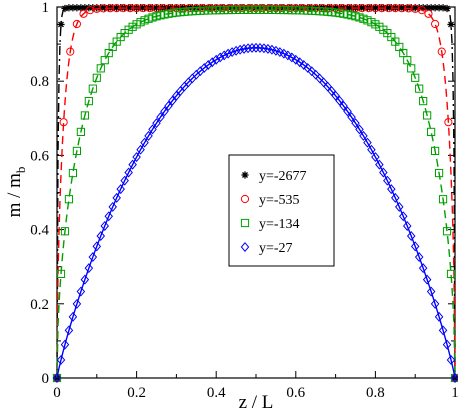 The width and height of the screenshot is (458, 415). Describe the element at coordinates (216, 393) in the screenshot. I see `x-tick-label: 0.4` at that location.